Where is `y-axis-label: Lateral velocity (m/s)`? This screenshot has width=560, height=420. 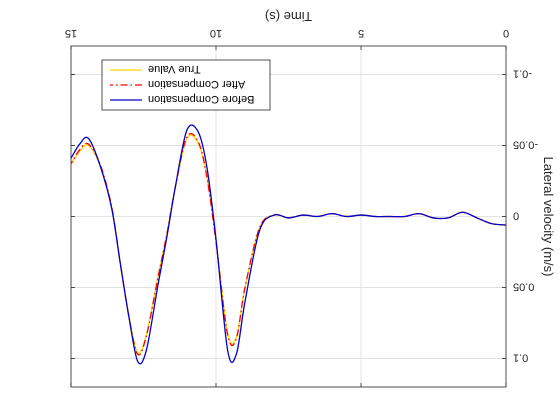 y-axis-label: Lateral velocity (m/s) is located at coordinates (548, 217).